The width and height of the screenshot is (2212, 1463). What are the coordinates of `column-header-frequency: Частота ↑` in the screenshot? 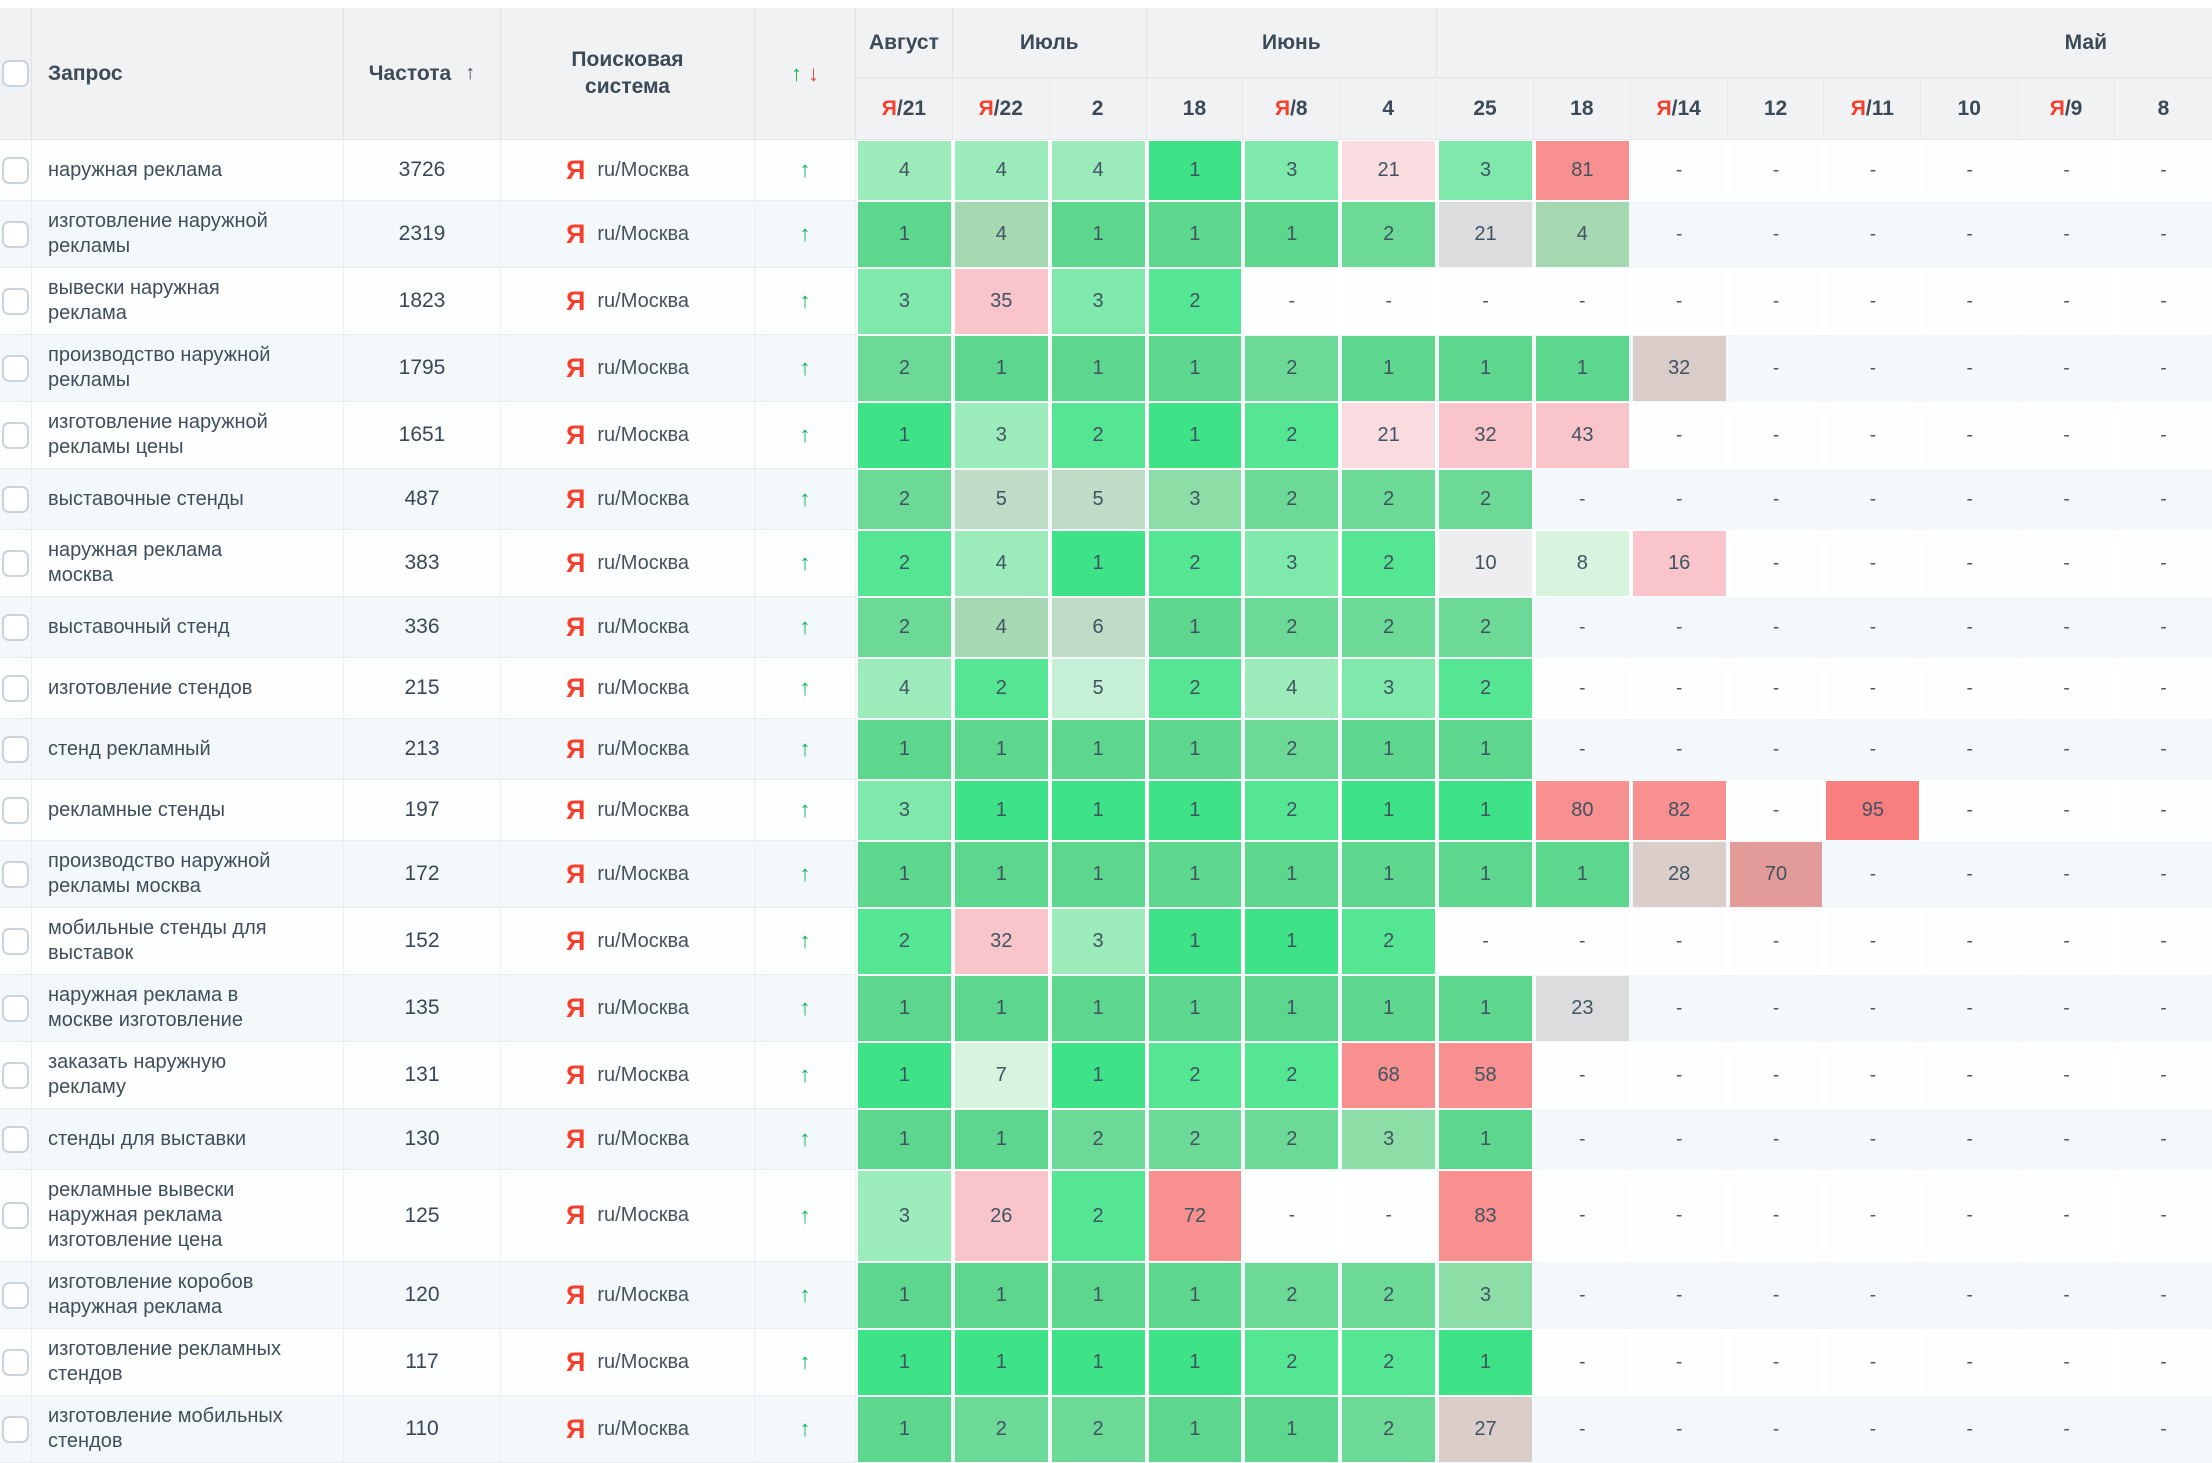 It's located at (422, 74).